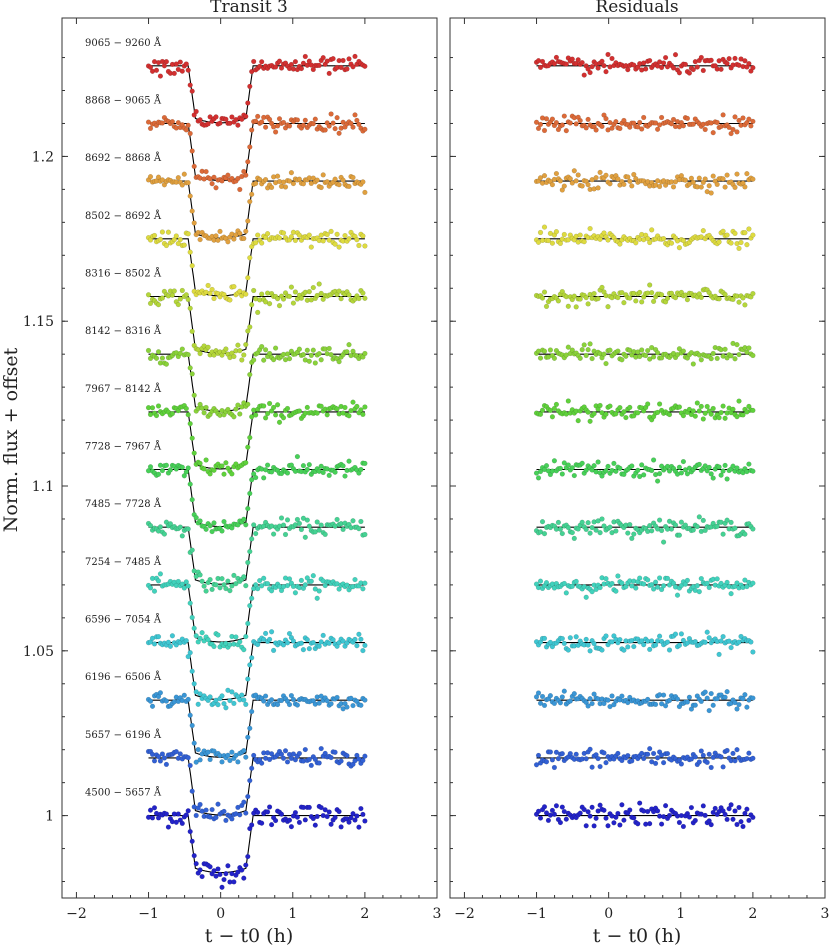  Describe the element at coordinates (644, 529) in the screenshot. I see `residuals-series` at that location.